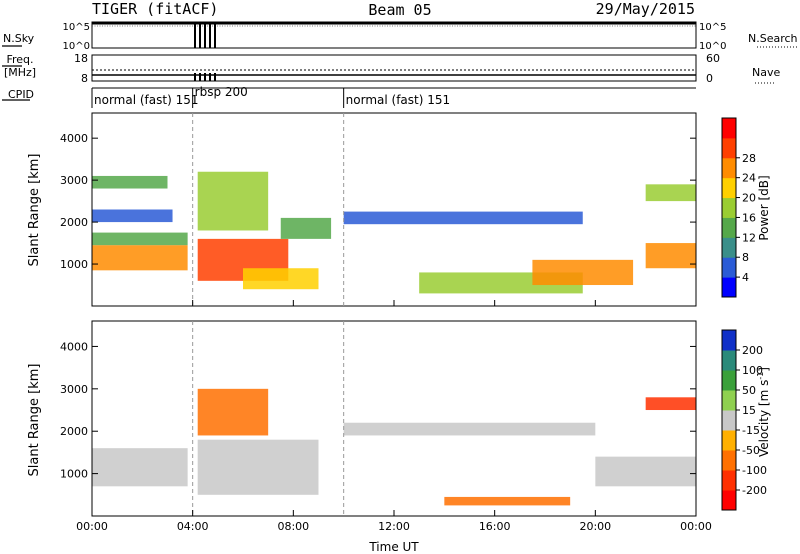 The height and width of the screenshot is (554, 800). I want to click on colorbar-tick-label: -200, so click(754, 490).